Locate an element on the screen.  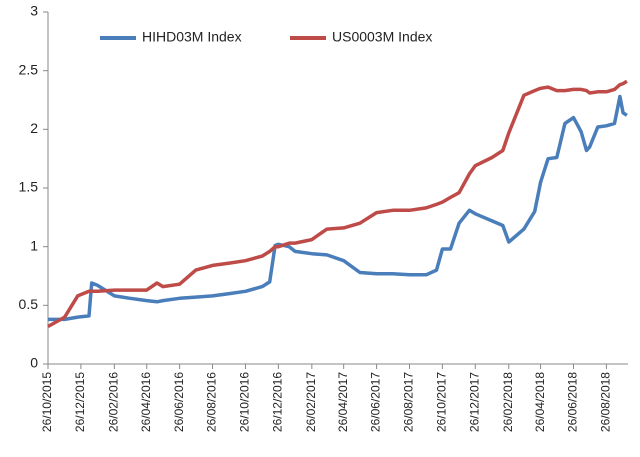
x-tick-label: 26/12/2016 is located at coordinates (278, 402).